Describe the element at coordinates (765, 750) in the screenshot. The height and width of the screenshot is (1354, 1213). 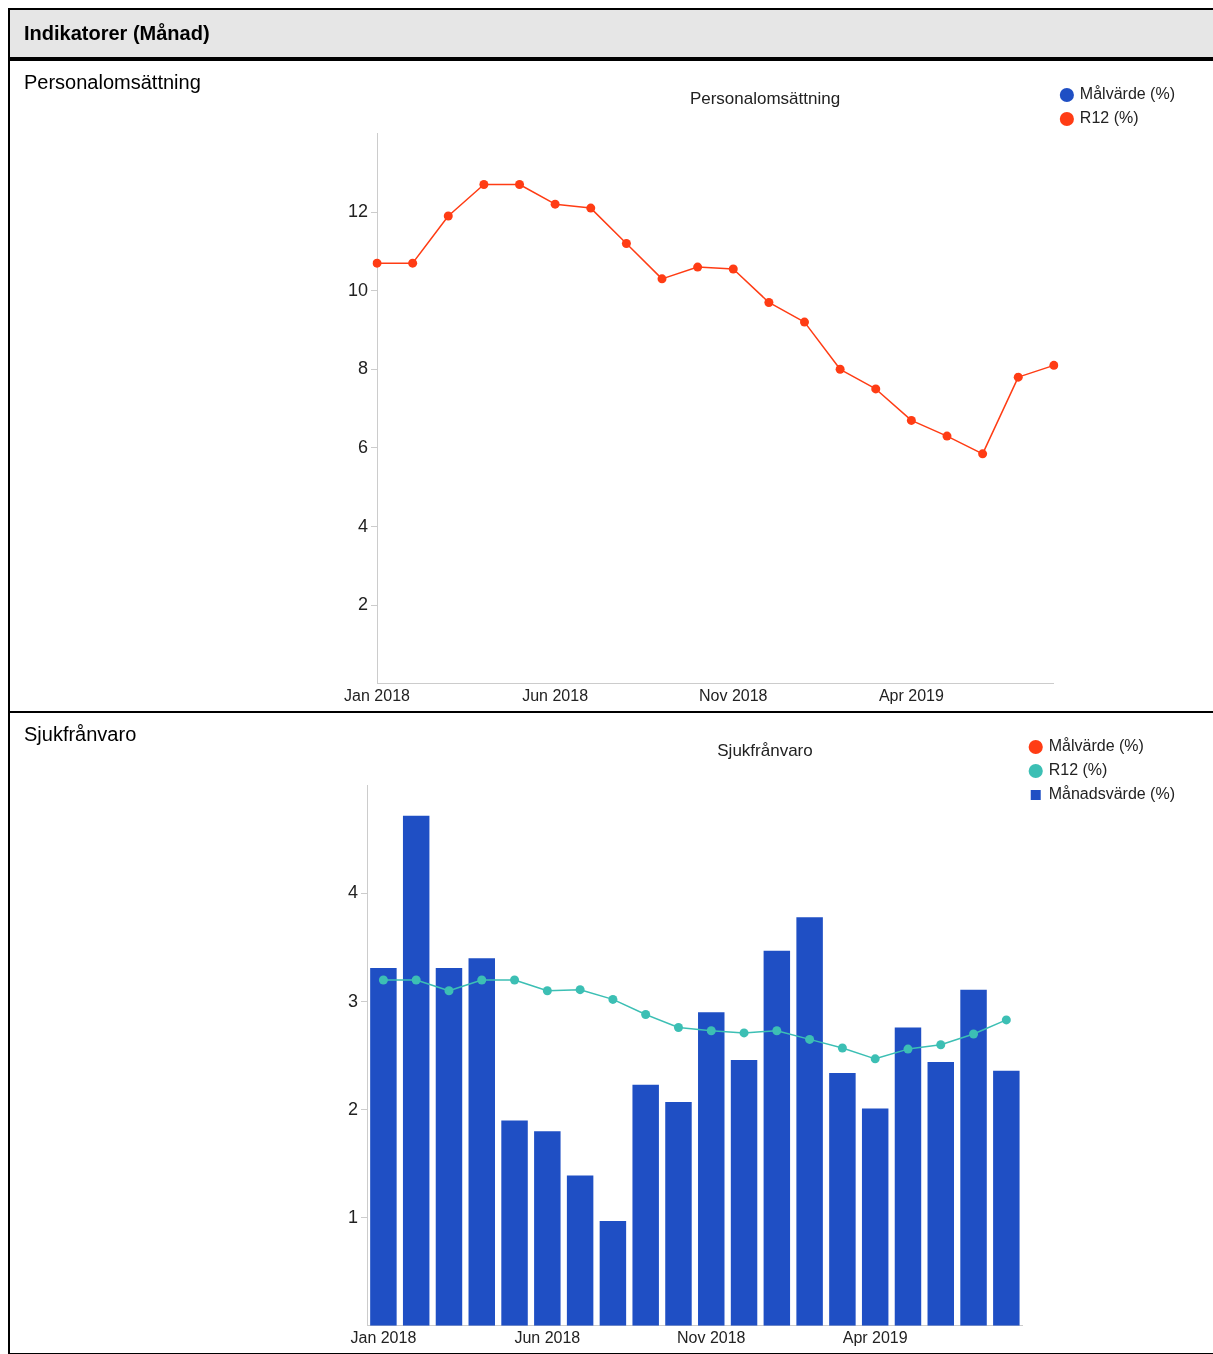
I see `chart-title: Sjukfrånvaro` at that location.